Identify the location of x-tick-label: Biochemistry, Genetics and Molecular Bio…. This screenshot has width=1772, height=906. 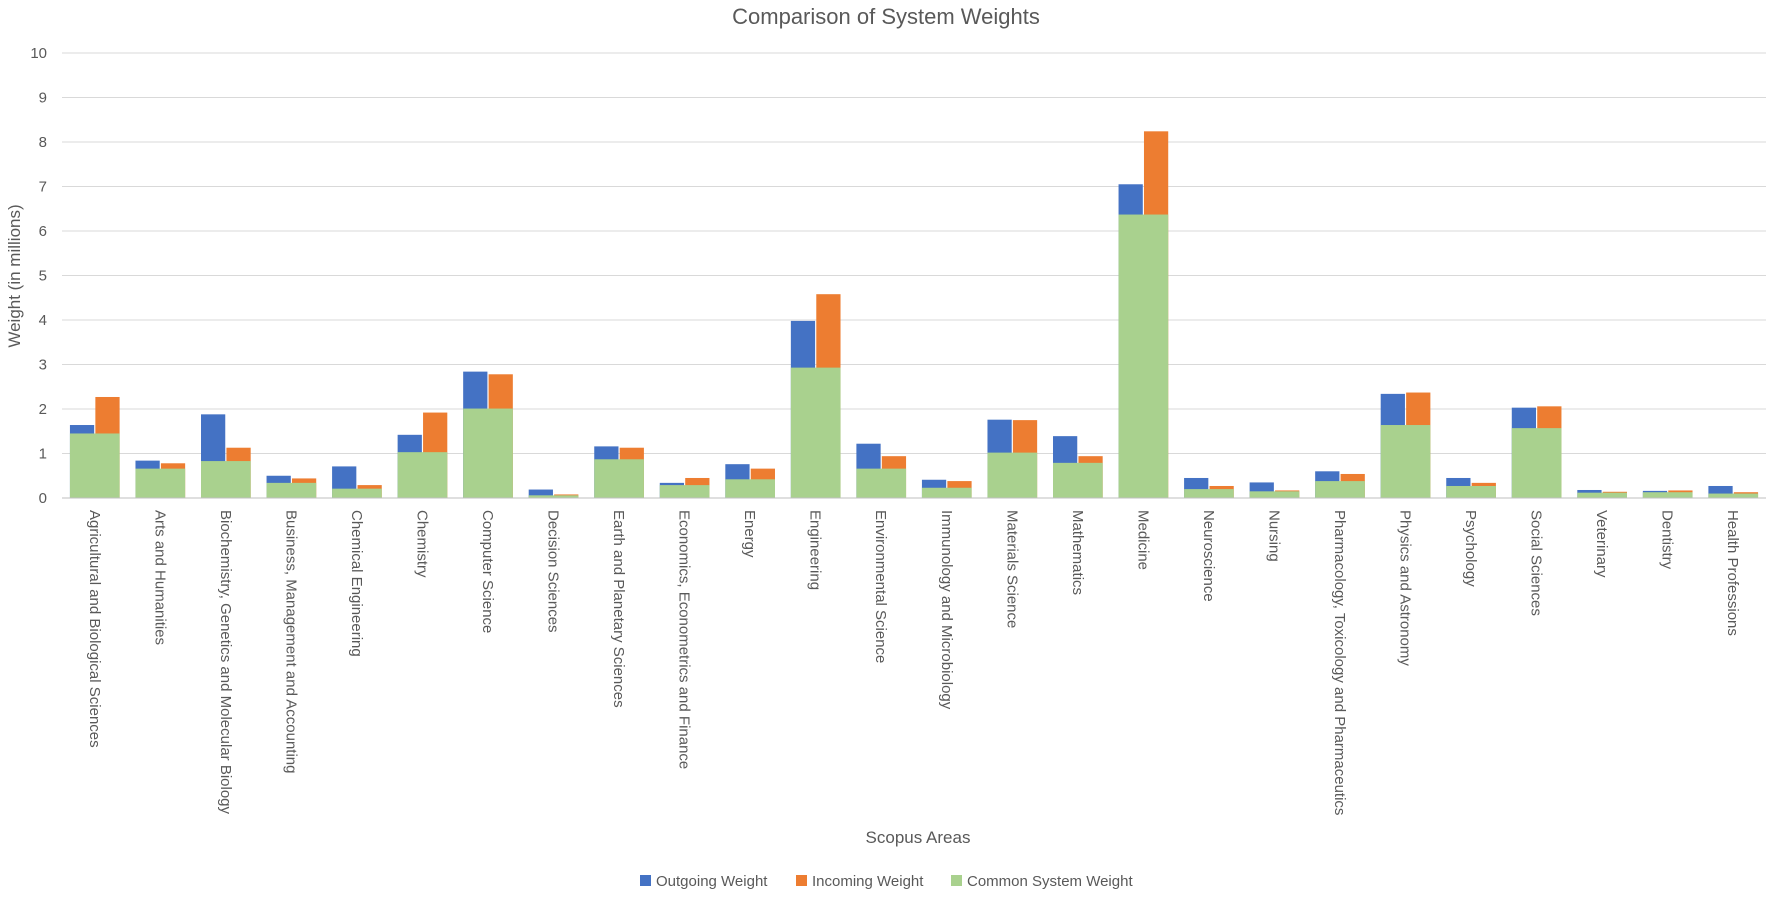
(225, 662).